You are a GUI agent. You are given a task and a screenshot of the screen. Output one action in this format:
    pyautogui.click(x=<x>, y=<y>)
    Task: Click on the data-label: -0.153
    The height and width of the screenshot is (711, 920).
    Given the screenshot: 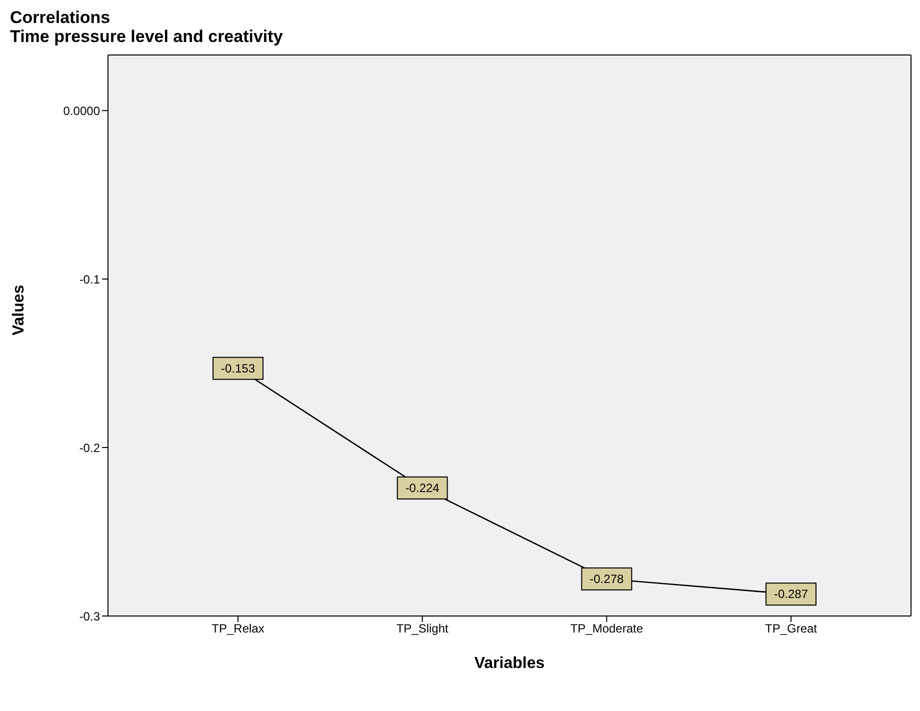 What is the action you would take?
    pyautogui.click(x=238, y=368)
    